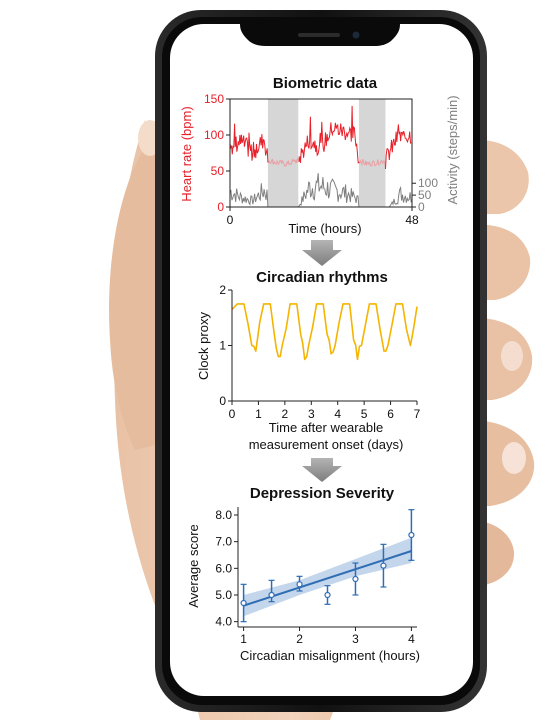 The image size is (550, 720). What do you see at coordinates (223, 622) in the screenshot?
I see `score-tick-label: 4.0` at bounding box center [223, 622].